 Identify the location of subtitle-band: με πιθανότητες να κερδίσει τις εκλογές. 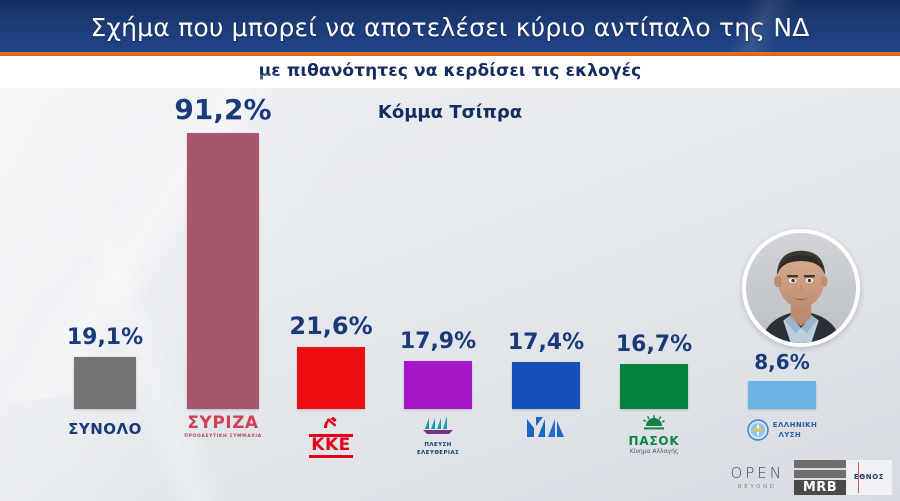
(450, 72).